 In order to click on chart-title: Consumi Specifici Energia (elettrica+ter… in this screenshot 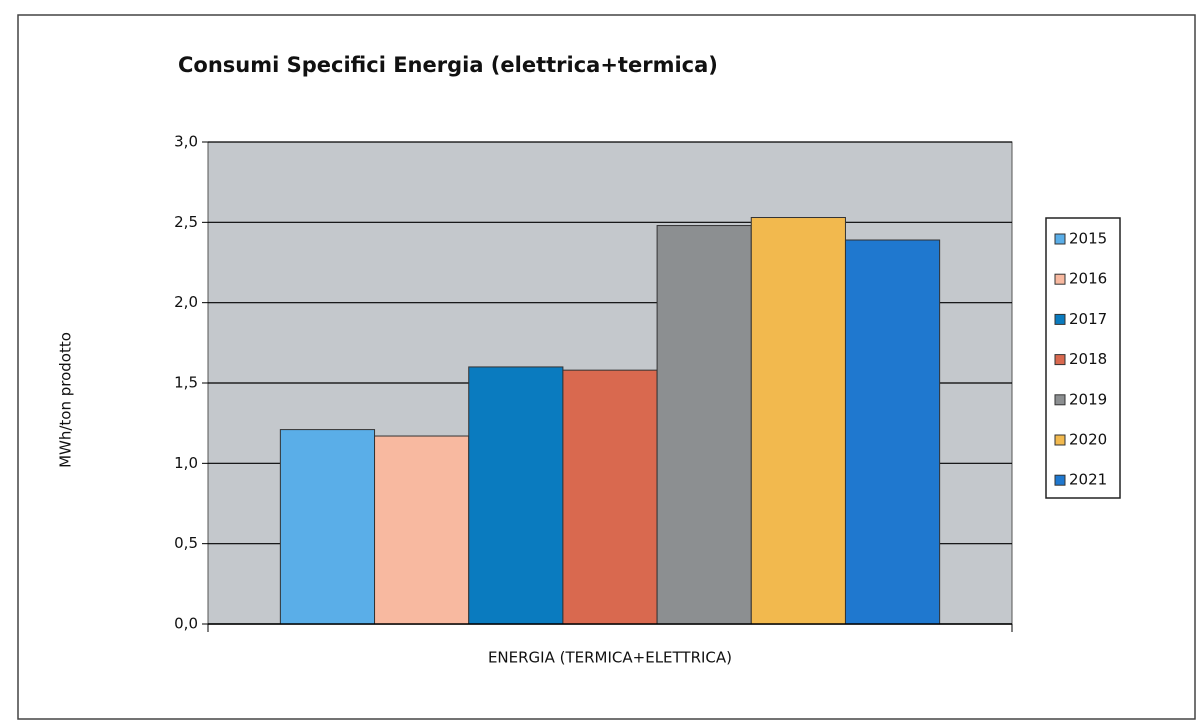, I will do `click(448, 65)`.